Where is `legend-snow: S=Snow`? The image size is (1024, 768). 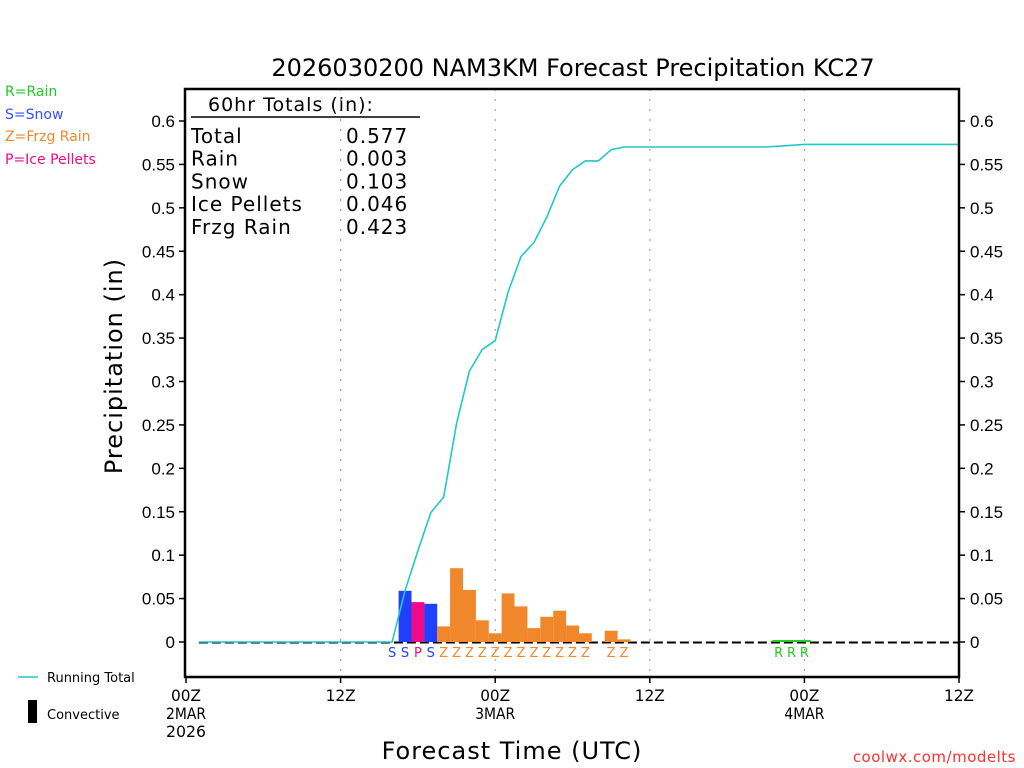 legend-snow: S=Snow is located at coordinates (34, 115).